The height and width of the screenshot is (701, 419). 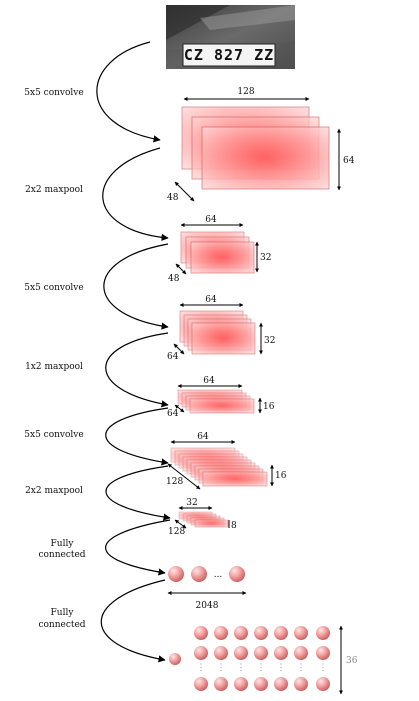 I want to click on license-plate: CZ 827 ZZ, so click(x=229, y=55).